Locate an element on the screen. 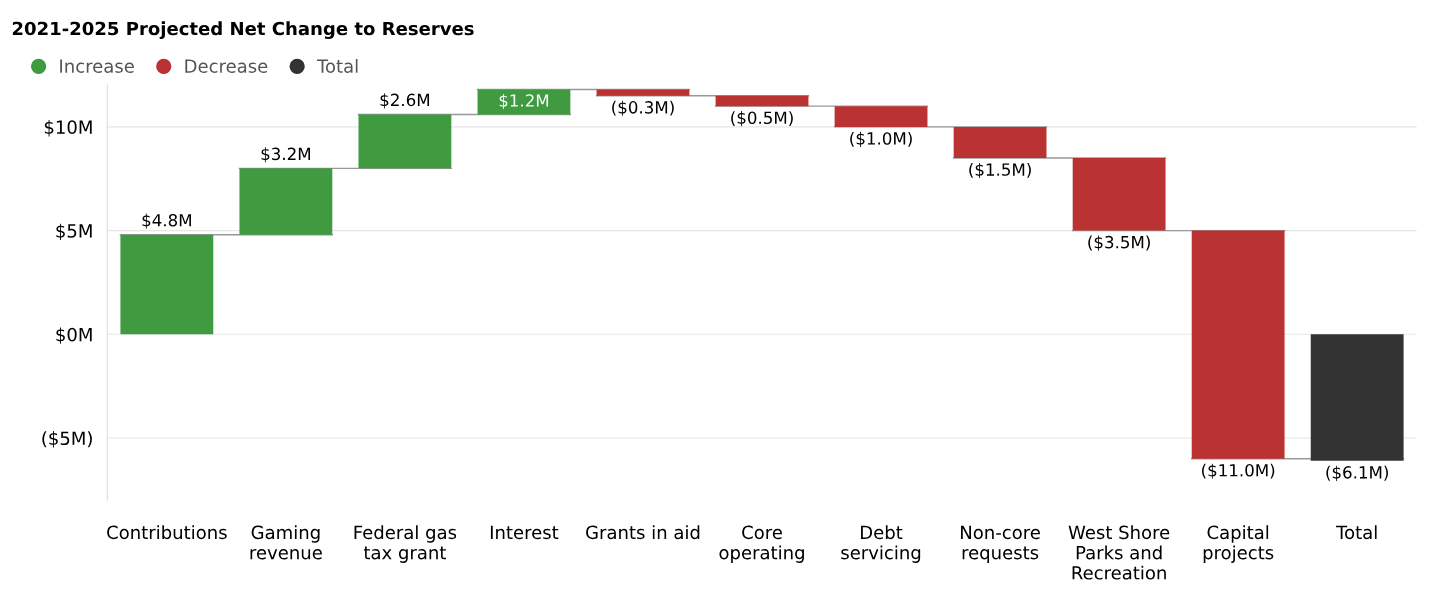 This screenshot has width=1431, height=610. text: $2.6M is located at coordinates (405, 101).